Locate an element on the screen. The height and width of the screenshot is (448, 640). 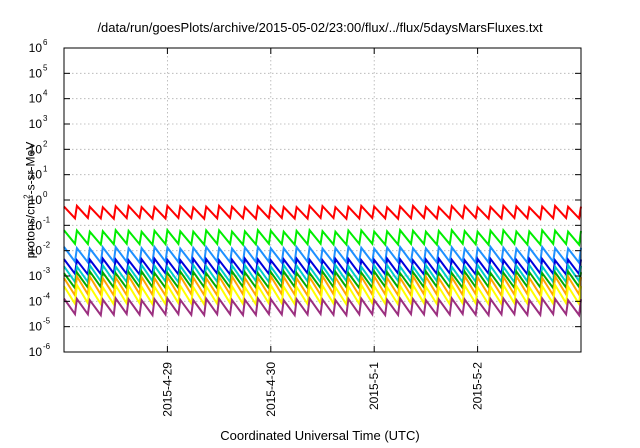
x-tick-label: 2015-5-1 is located at coordinates (374, 386).